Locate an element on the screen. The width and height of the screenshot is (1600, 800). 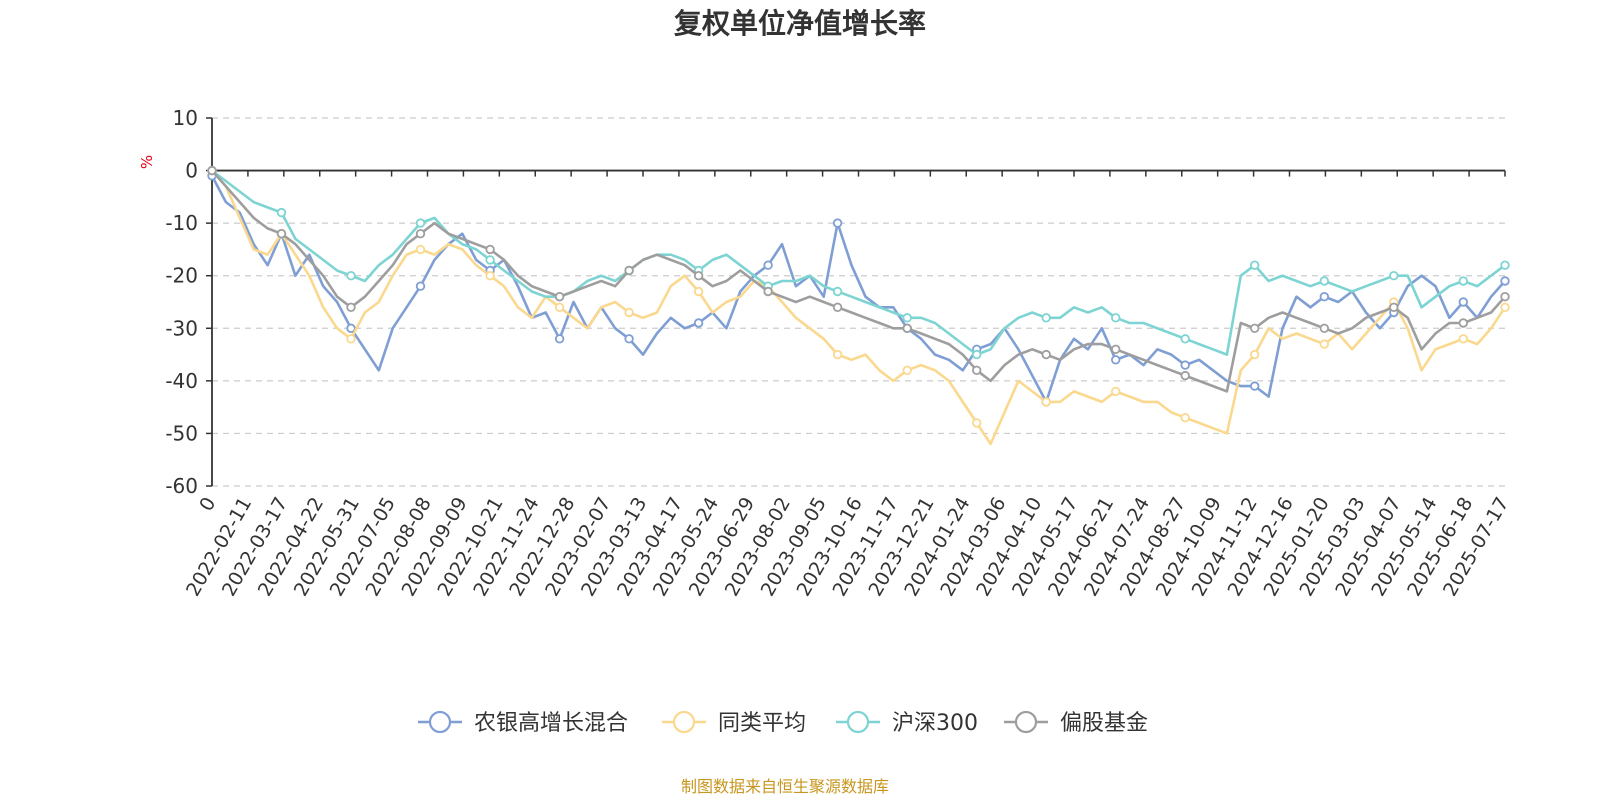
legend-item: 沪深300 is located at coordinates (907, 723).